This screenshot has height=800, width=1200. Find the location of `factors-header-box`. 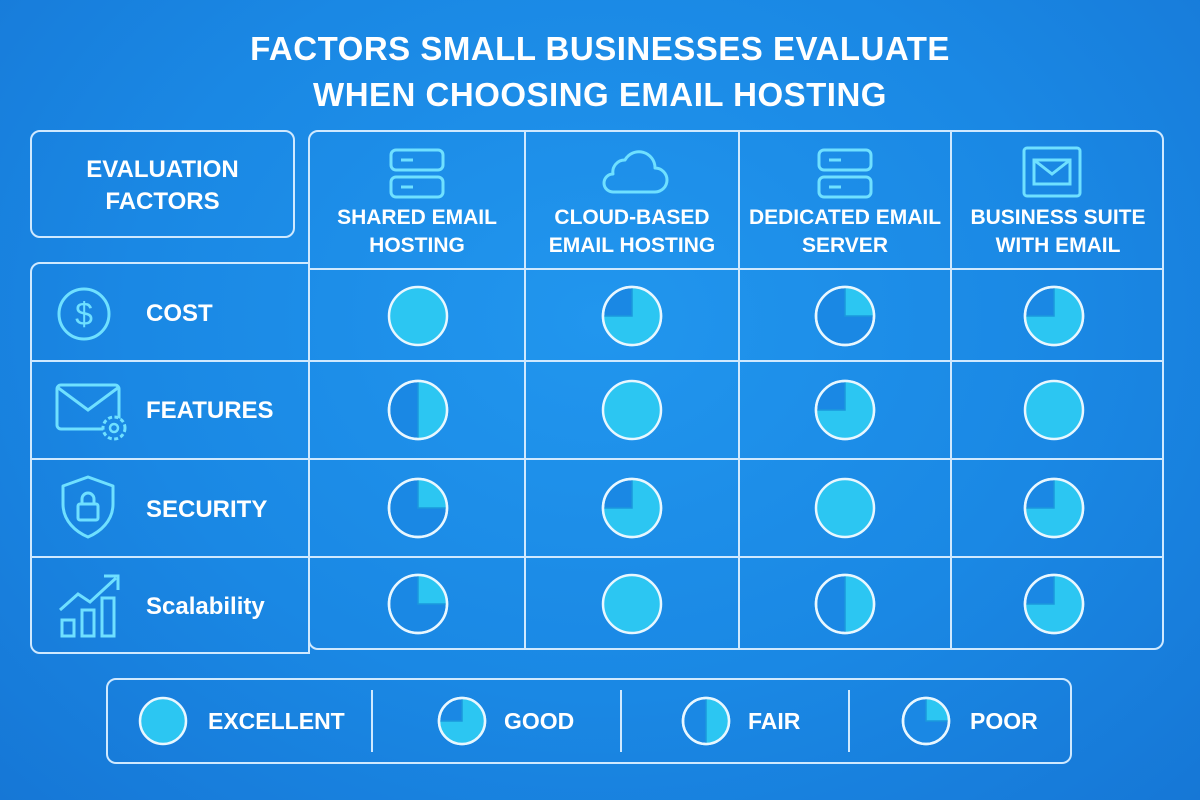

factors-header-box is located at coordinates (162, 184).